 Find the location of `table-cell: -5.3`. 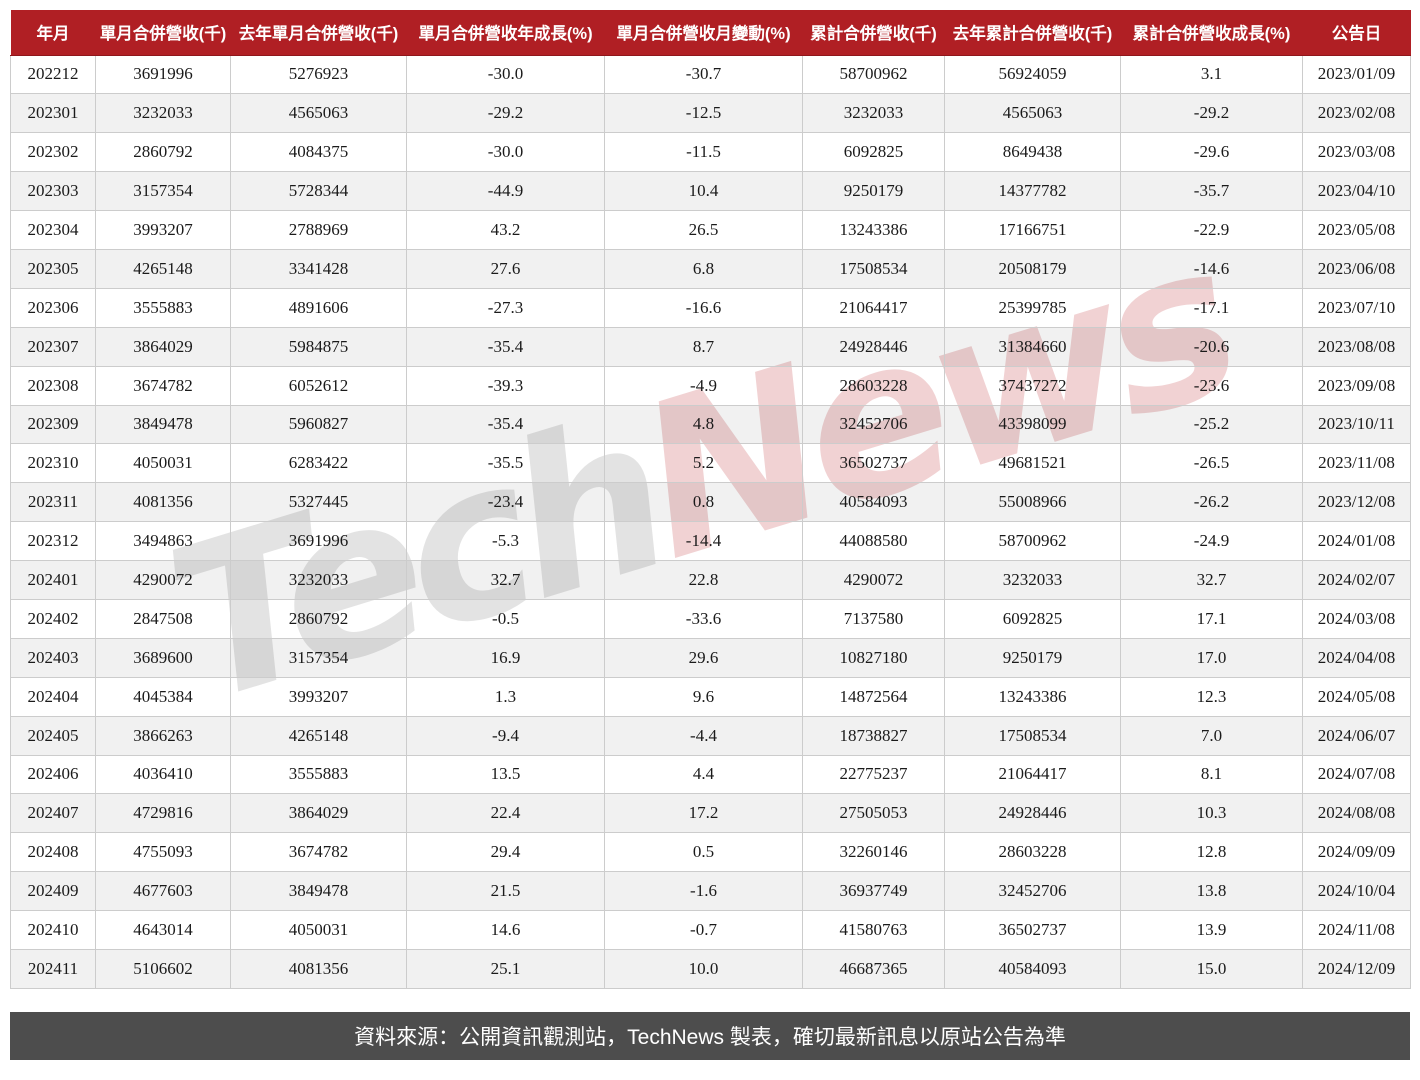

table-cell: -5.3 is located at coordinates (505, 541).